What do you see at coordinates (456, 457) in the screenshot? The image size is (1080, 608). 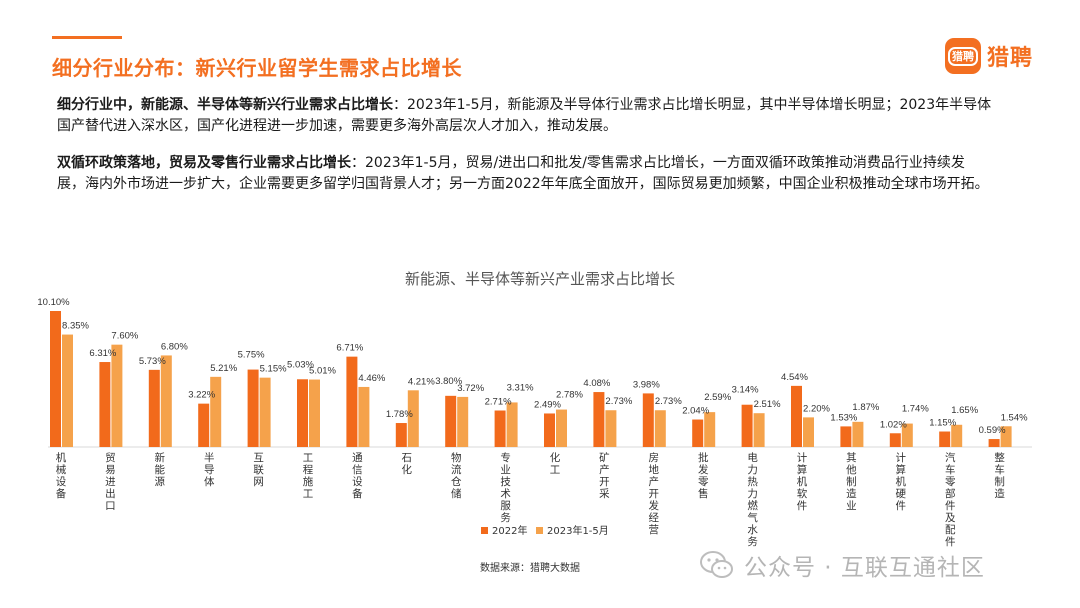 I see `category-label-8-char-0: 物` at bounding box center [456, 457].